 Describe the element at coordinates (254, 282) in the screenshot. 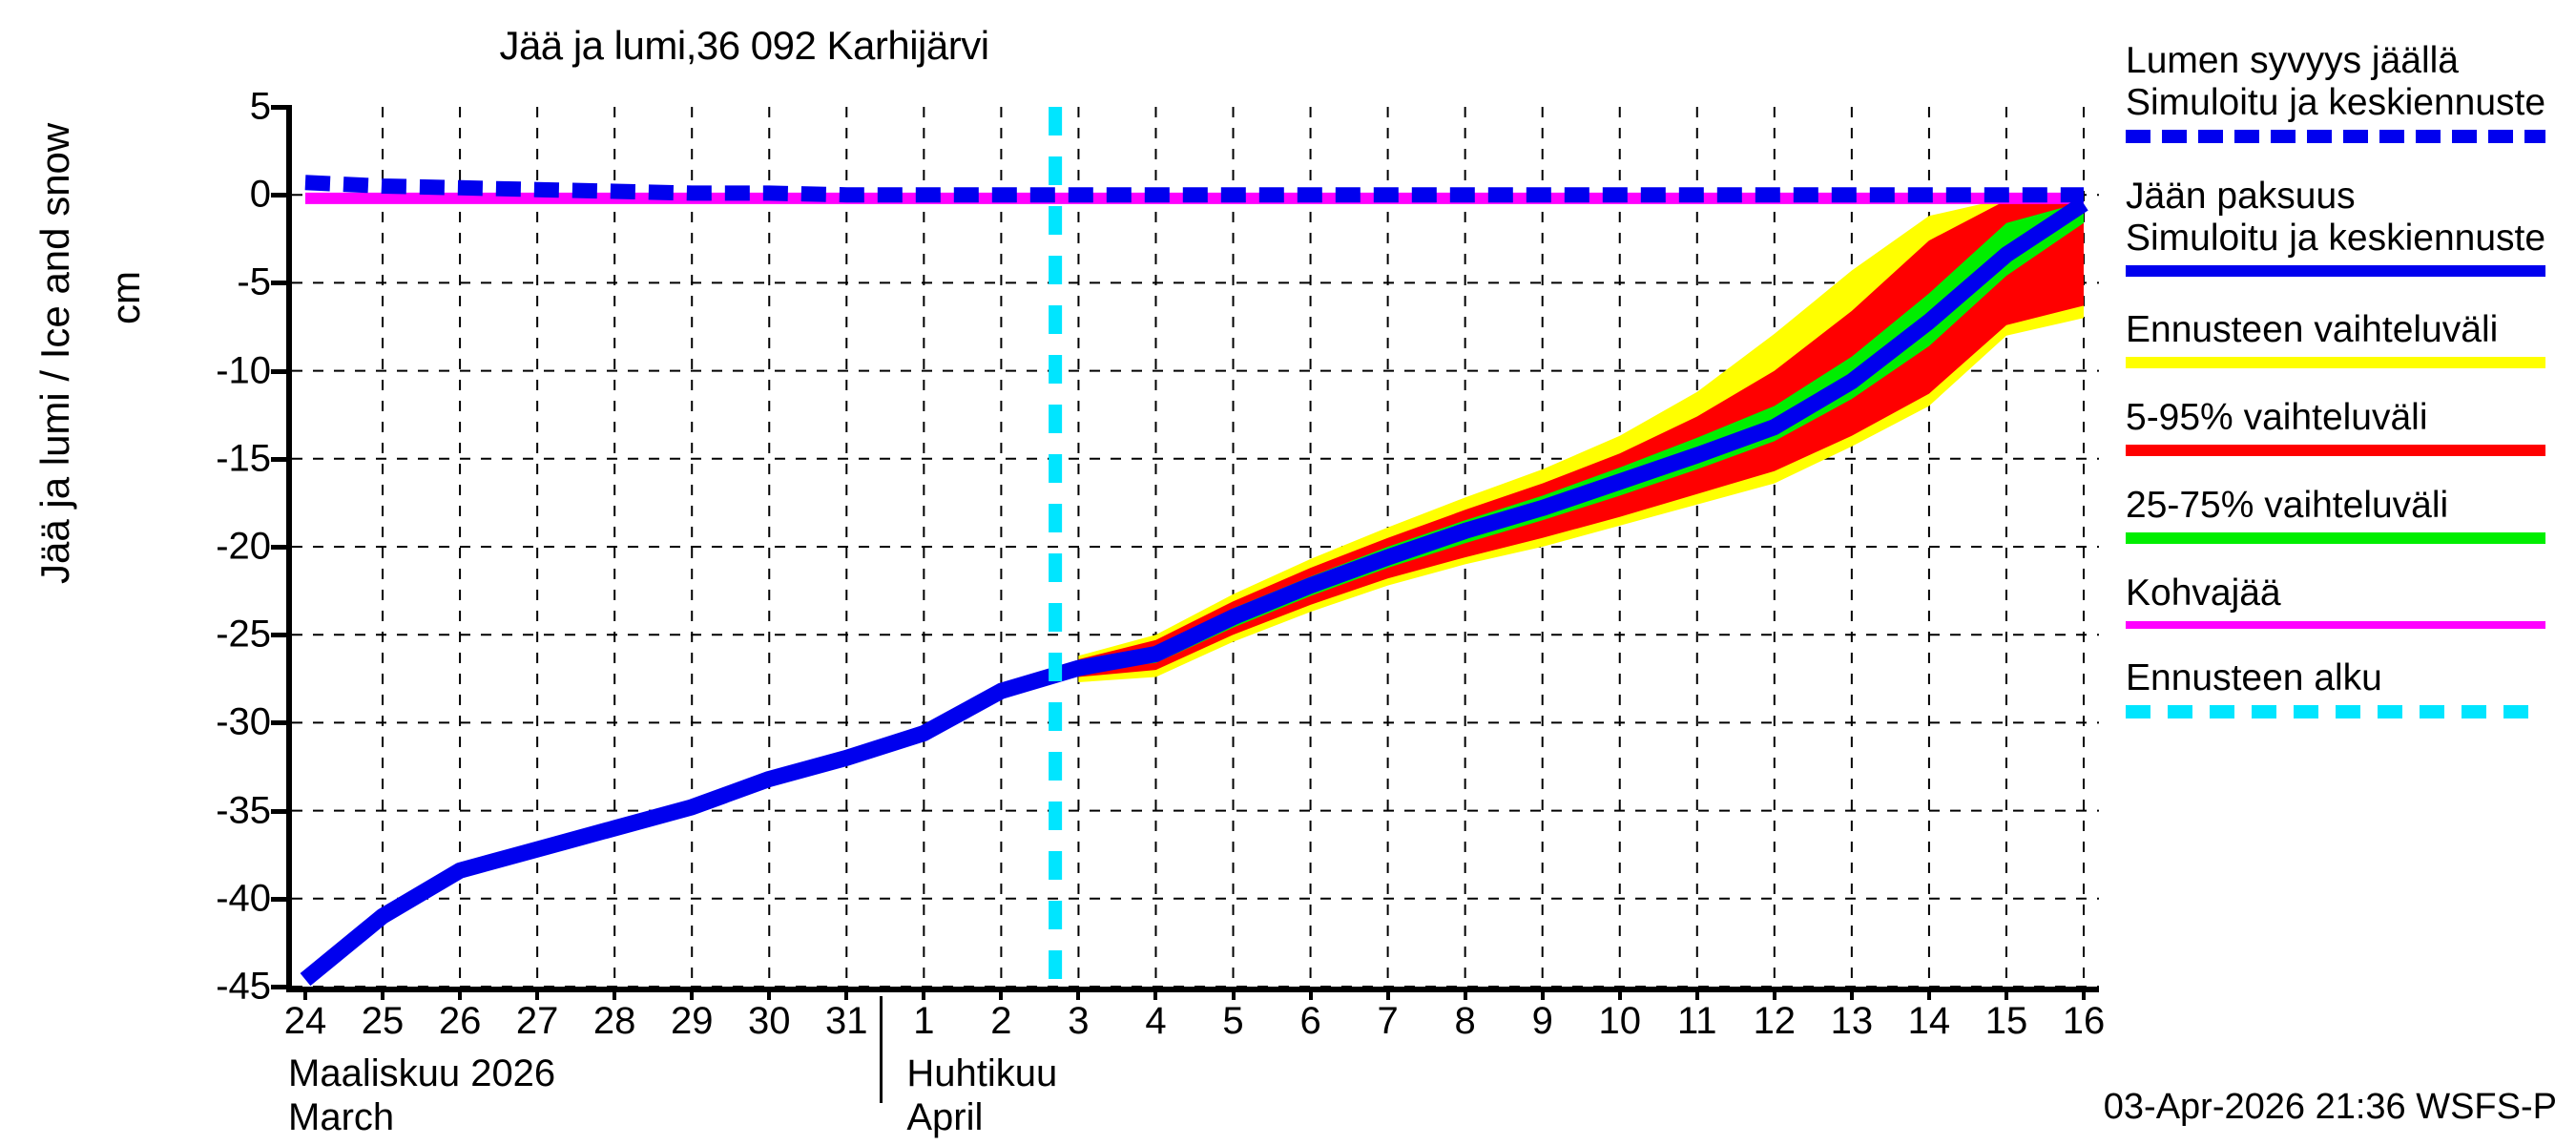

I see `y-tick-label: -5` at that location.